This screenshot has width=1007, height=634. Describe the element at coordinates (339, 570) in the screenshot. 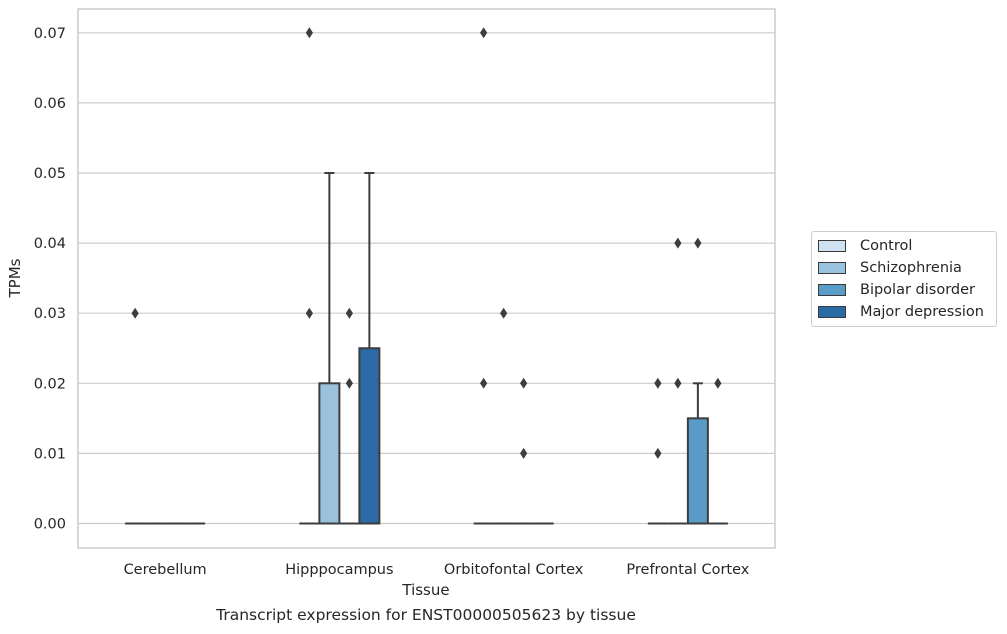

I see `x-tick-label-hipppocampus: Hipppocampus` at that location.